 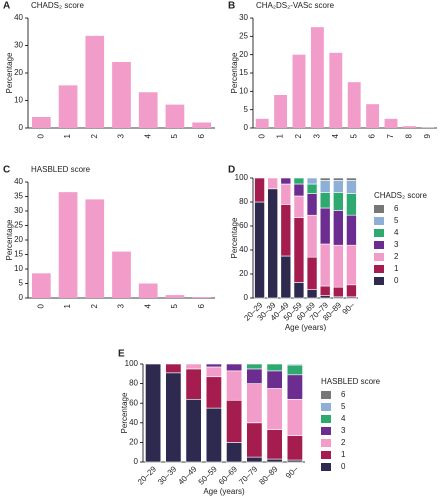 I want to click on y-tick-label: 60, so click(x=243, y=225).